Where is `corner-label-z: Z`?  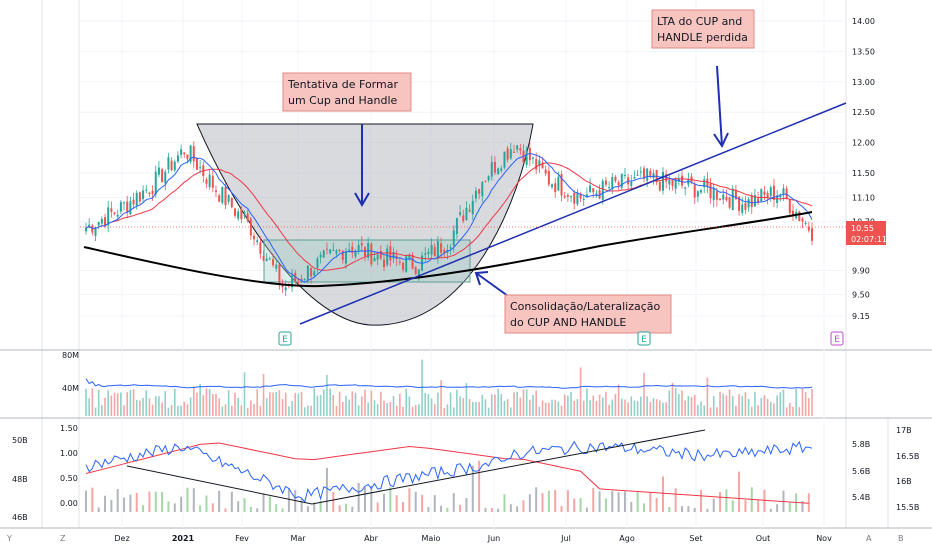
corner-label-z: Z is located at coordinates (63, 538).